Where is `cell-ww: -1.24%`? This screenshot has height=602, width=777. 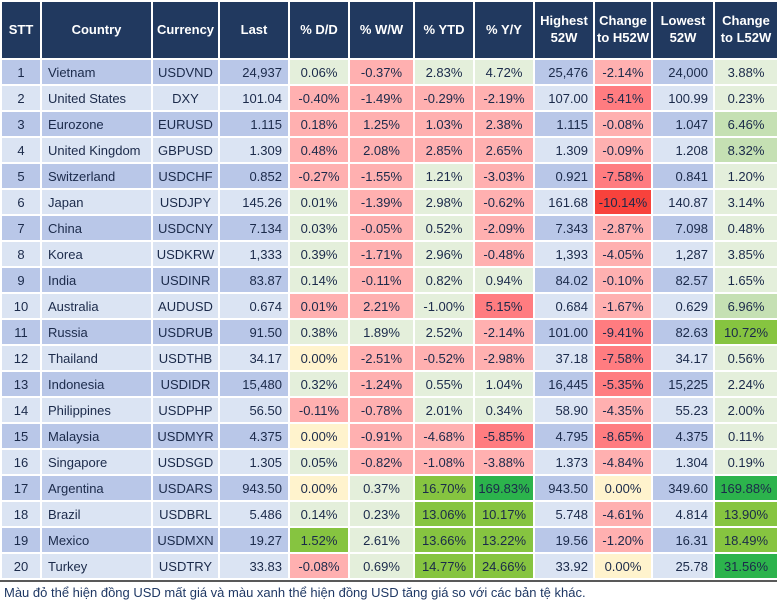 cell-ww: -1.24% is located at coordinates (381, 384).